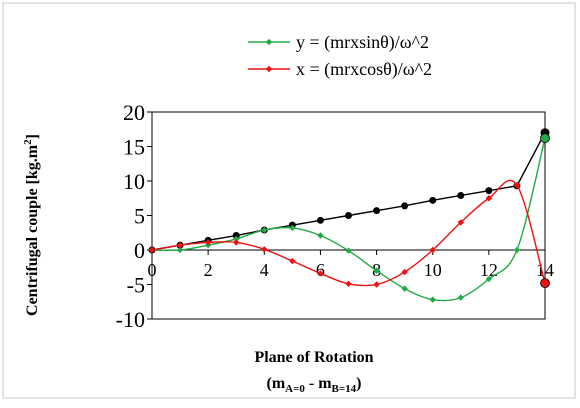 The height and width of the screenshot is (408, 580). Describe the element at coordinates (433, 270) in the screenshot. I see `x-tick-label: 10` at that location.